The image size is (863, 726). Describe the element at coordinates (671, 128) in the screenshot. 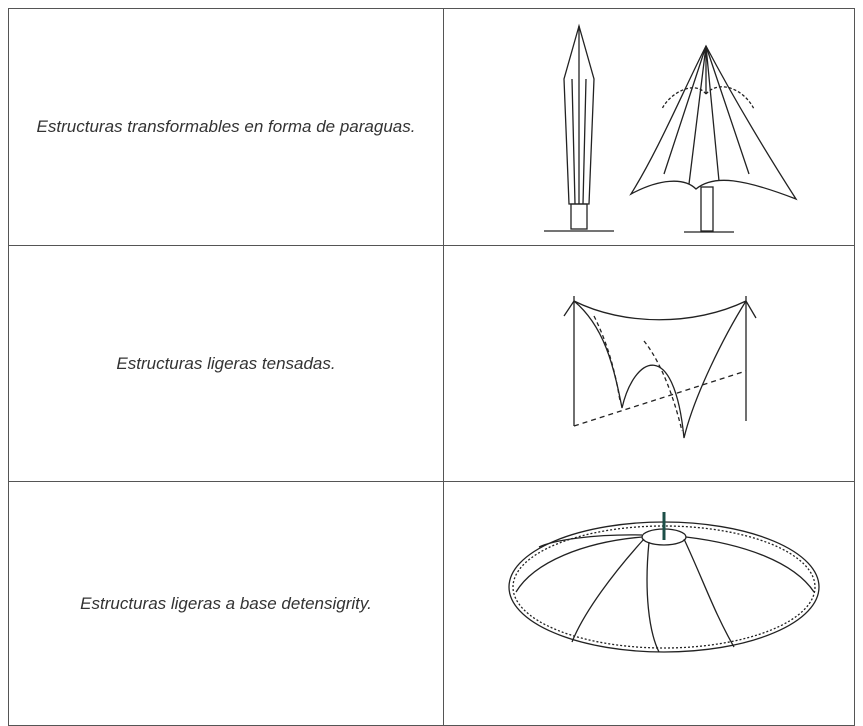

I see `umbrella-sketch` at that location.